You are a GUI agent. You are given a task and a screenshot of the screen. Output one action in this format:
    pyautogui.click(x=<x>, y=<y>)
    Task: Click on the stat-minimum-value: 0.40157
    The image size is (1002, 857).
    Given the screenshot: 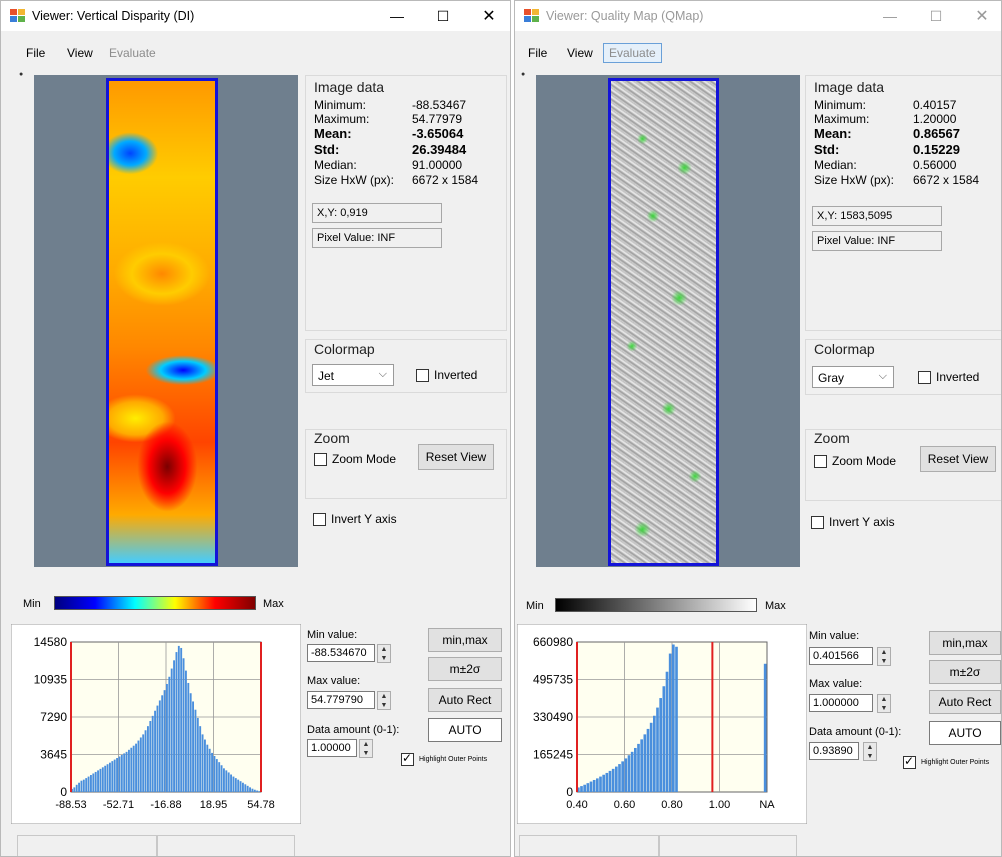 What is the action you would take?
    pyautogui.click(x=935, y=105)
    